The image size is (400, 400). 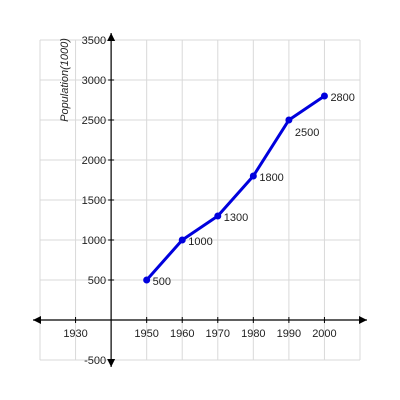 What do you see at coordinates (111, 363) in the screenshot?
I see `y-axis-arrow-down` at bounding box center [111, 363].